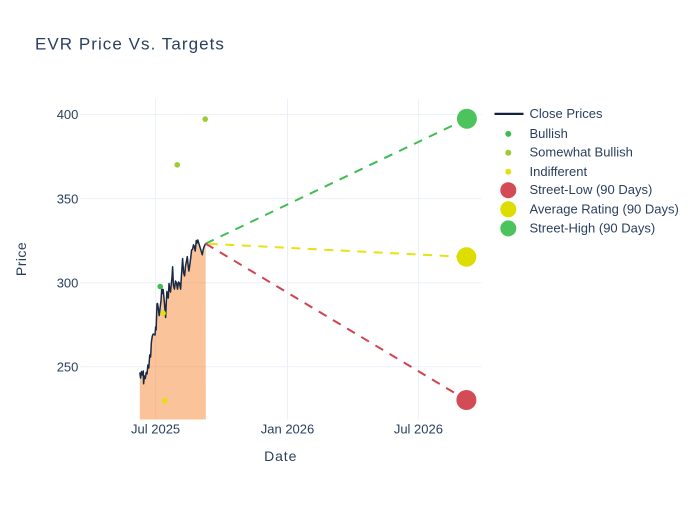 Image resolution: width=700 pixels, height=505 pixels. What do you see at coordinates (21, 259) in the screenshot?
I see `svg-text: Price` at bounding box center [21, 259].